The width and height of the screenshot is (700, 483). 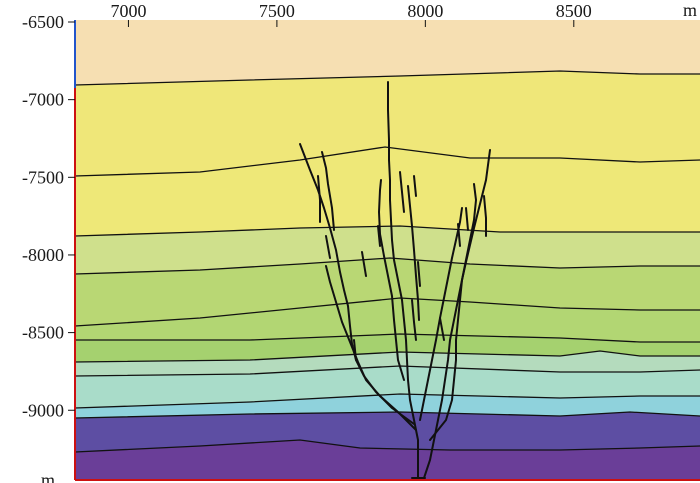 What do you see at coordinates (43, 177) in the screenshot?
I see `y-tick-label-3: -7500` at bounding box center [43, 177].